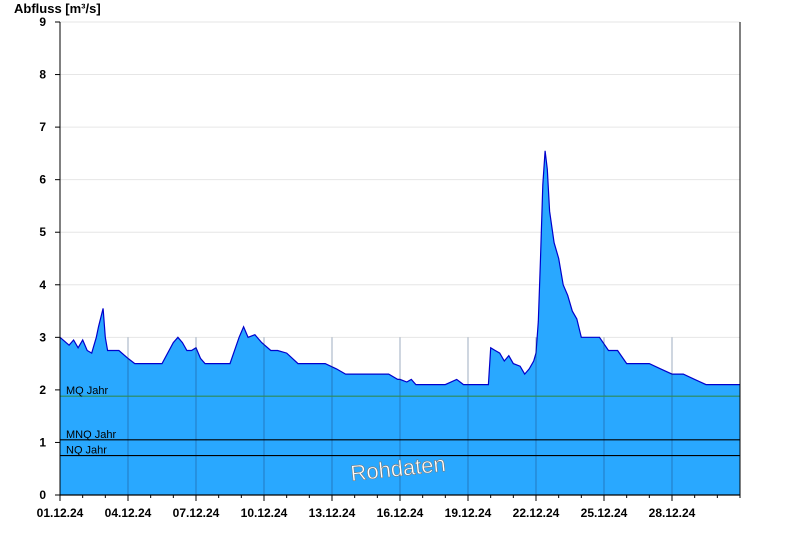  What do you see at coordinates (42, 442) in the screenshot?
I see `y-tick-label: 1` at bounding box center [42, 442].